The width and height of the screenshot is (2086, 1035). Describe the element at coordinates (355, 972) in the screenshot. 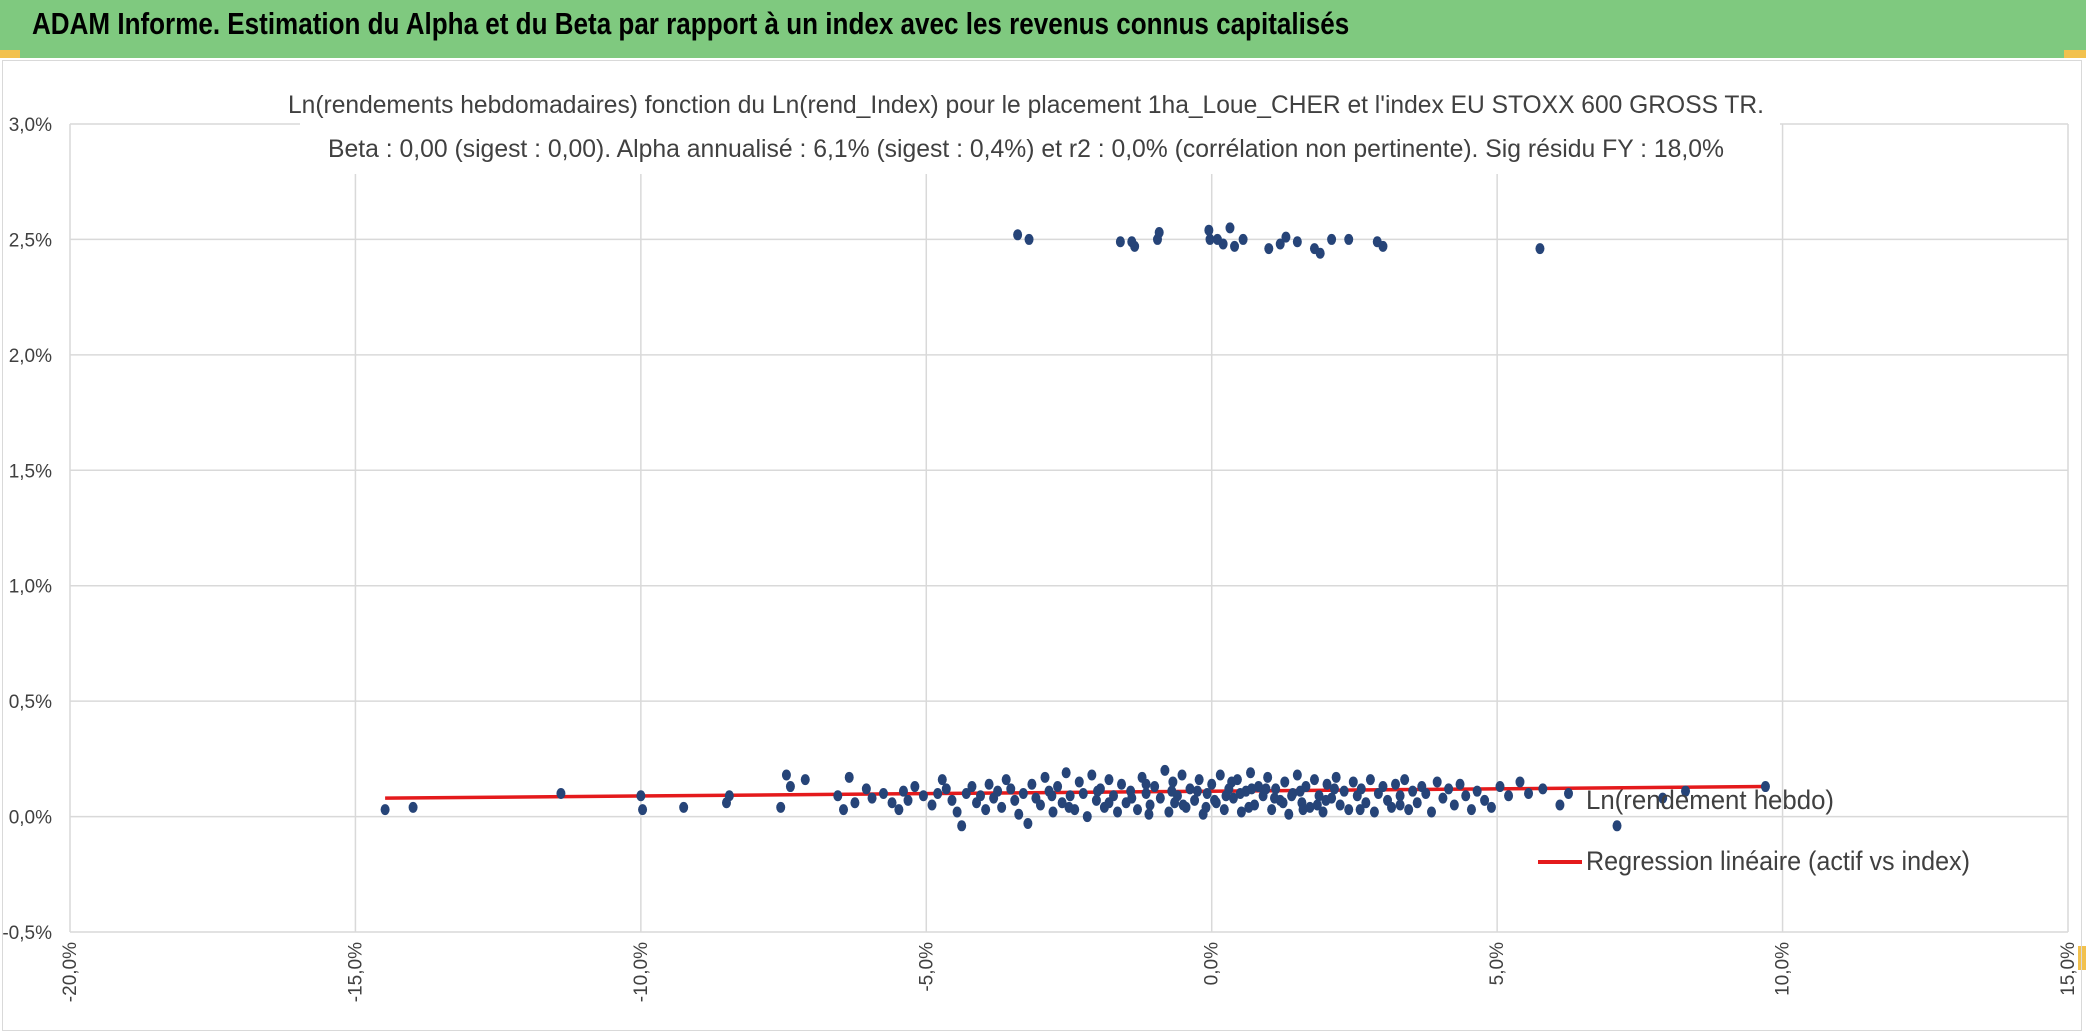

I see `x-tick-label: -15,0%` at that location.